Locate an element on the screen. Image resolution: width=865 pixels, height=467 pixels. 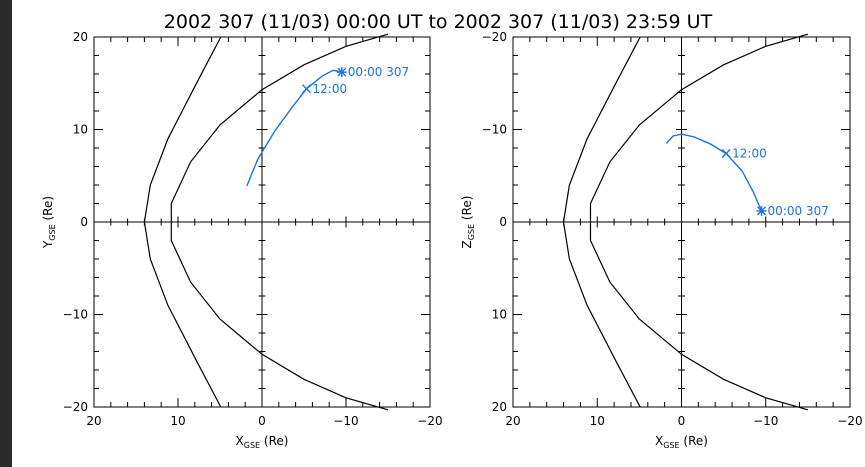
y-axis-label: ZGSE (Re) is located at coordinates (468, 222).